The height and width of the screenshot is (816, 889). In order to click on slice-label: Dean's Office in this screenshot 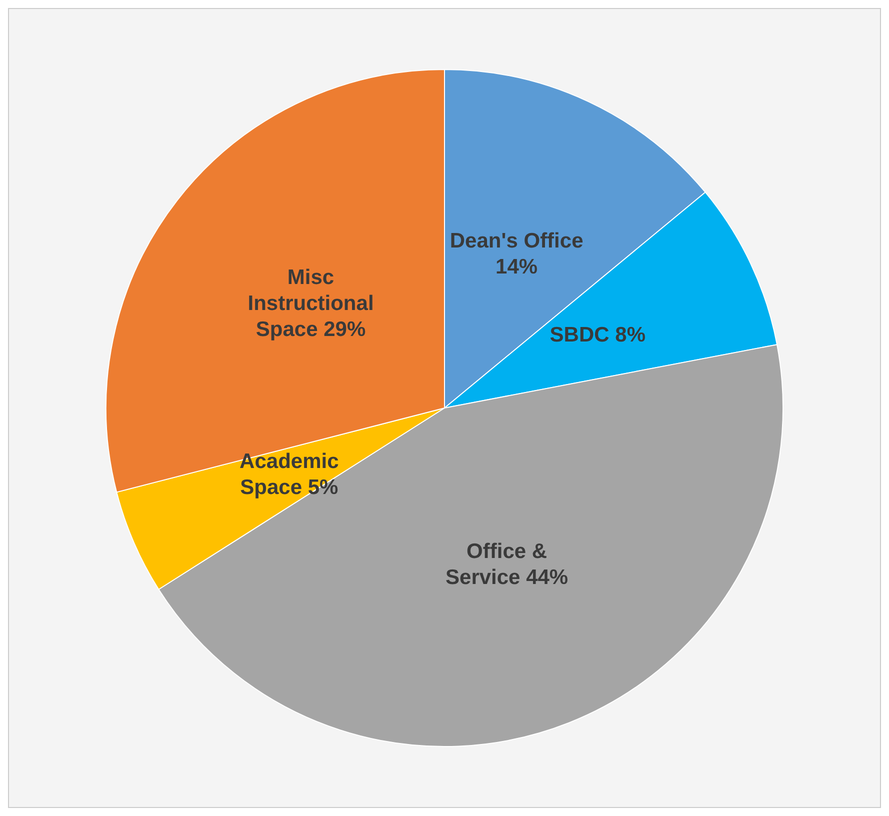, I will do `click(517, 241)`.